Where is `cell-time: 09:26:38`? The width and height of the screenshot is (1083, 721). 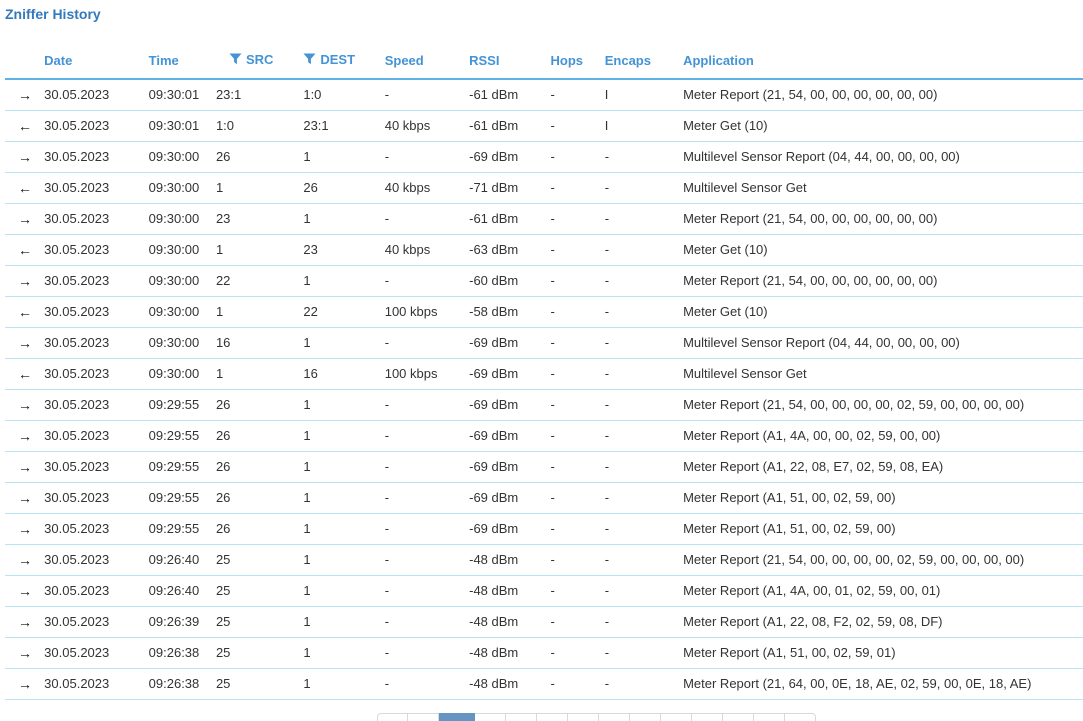 cell-time: 09:26:38 is located at coordinates (182, 653).